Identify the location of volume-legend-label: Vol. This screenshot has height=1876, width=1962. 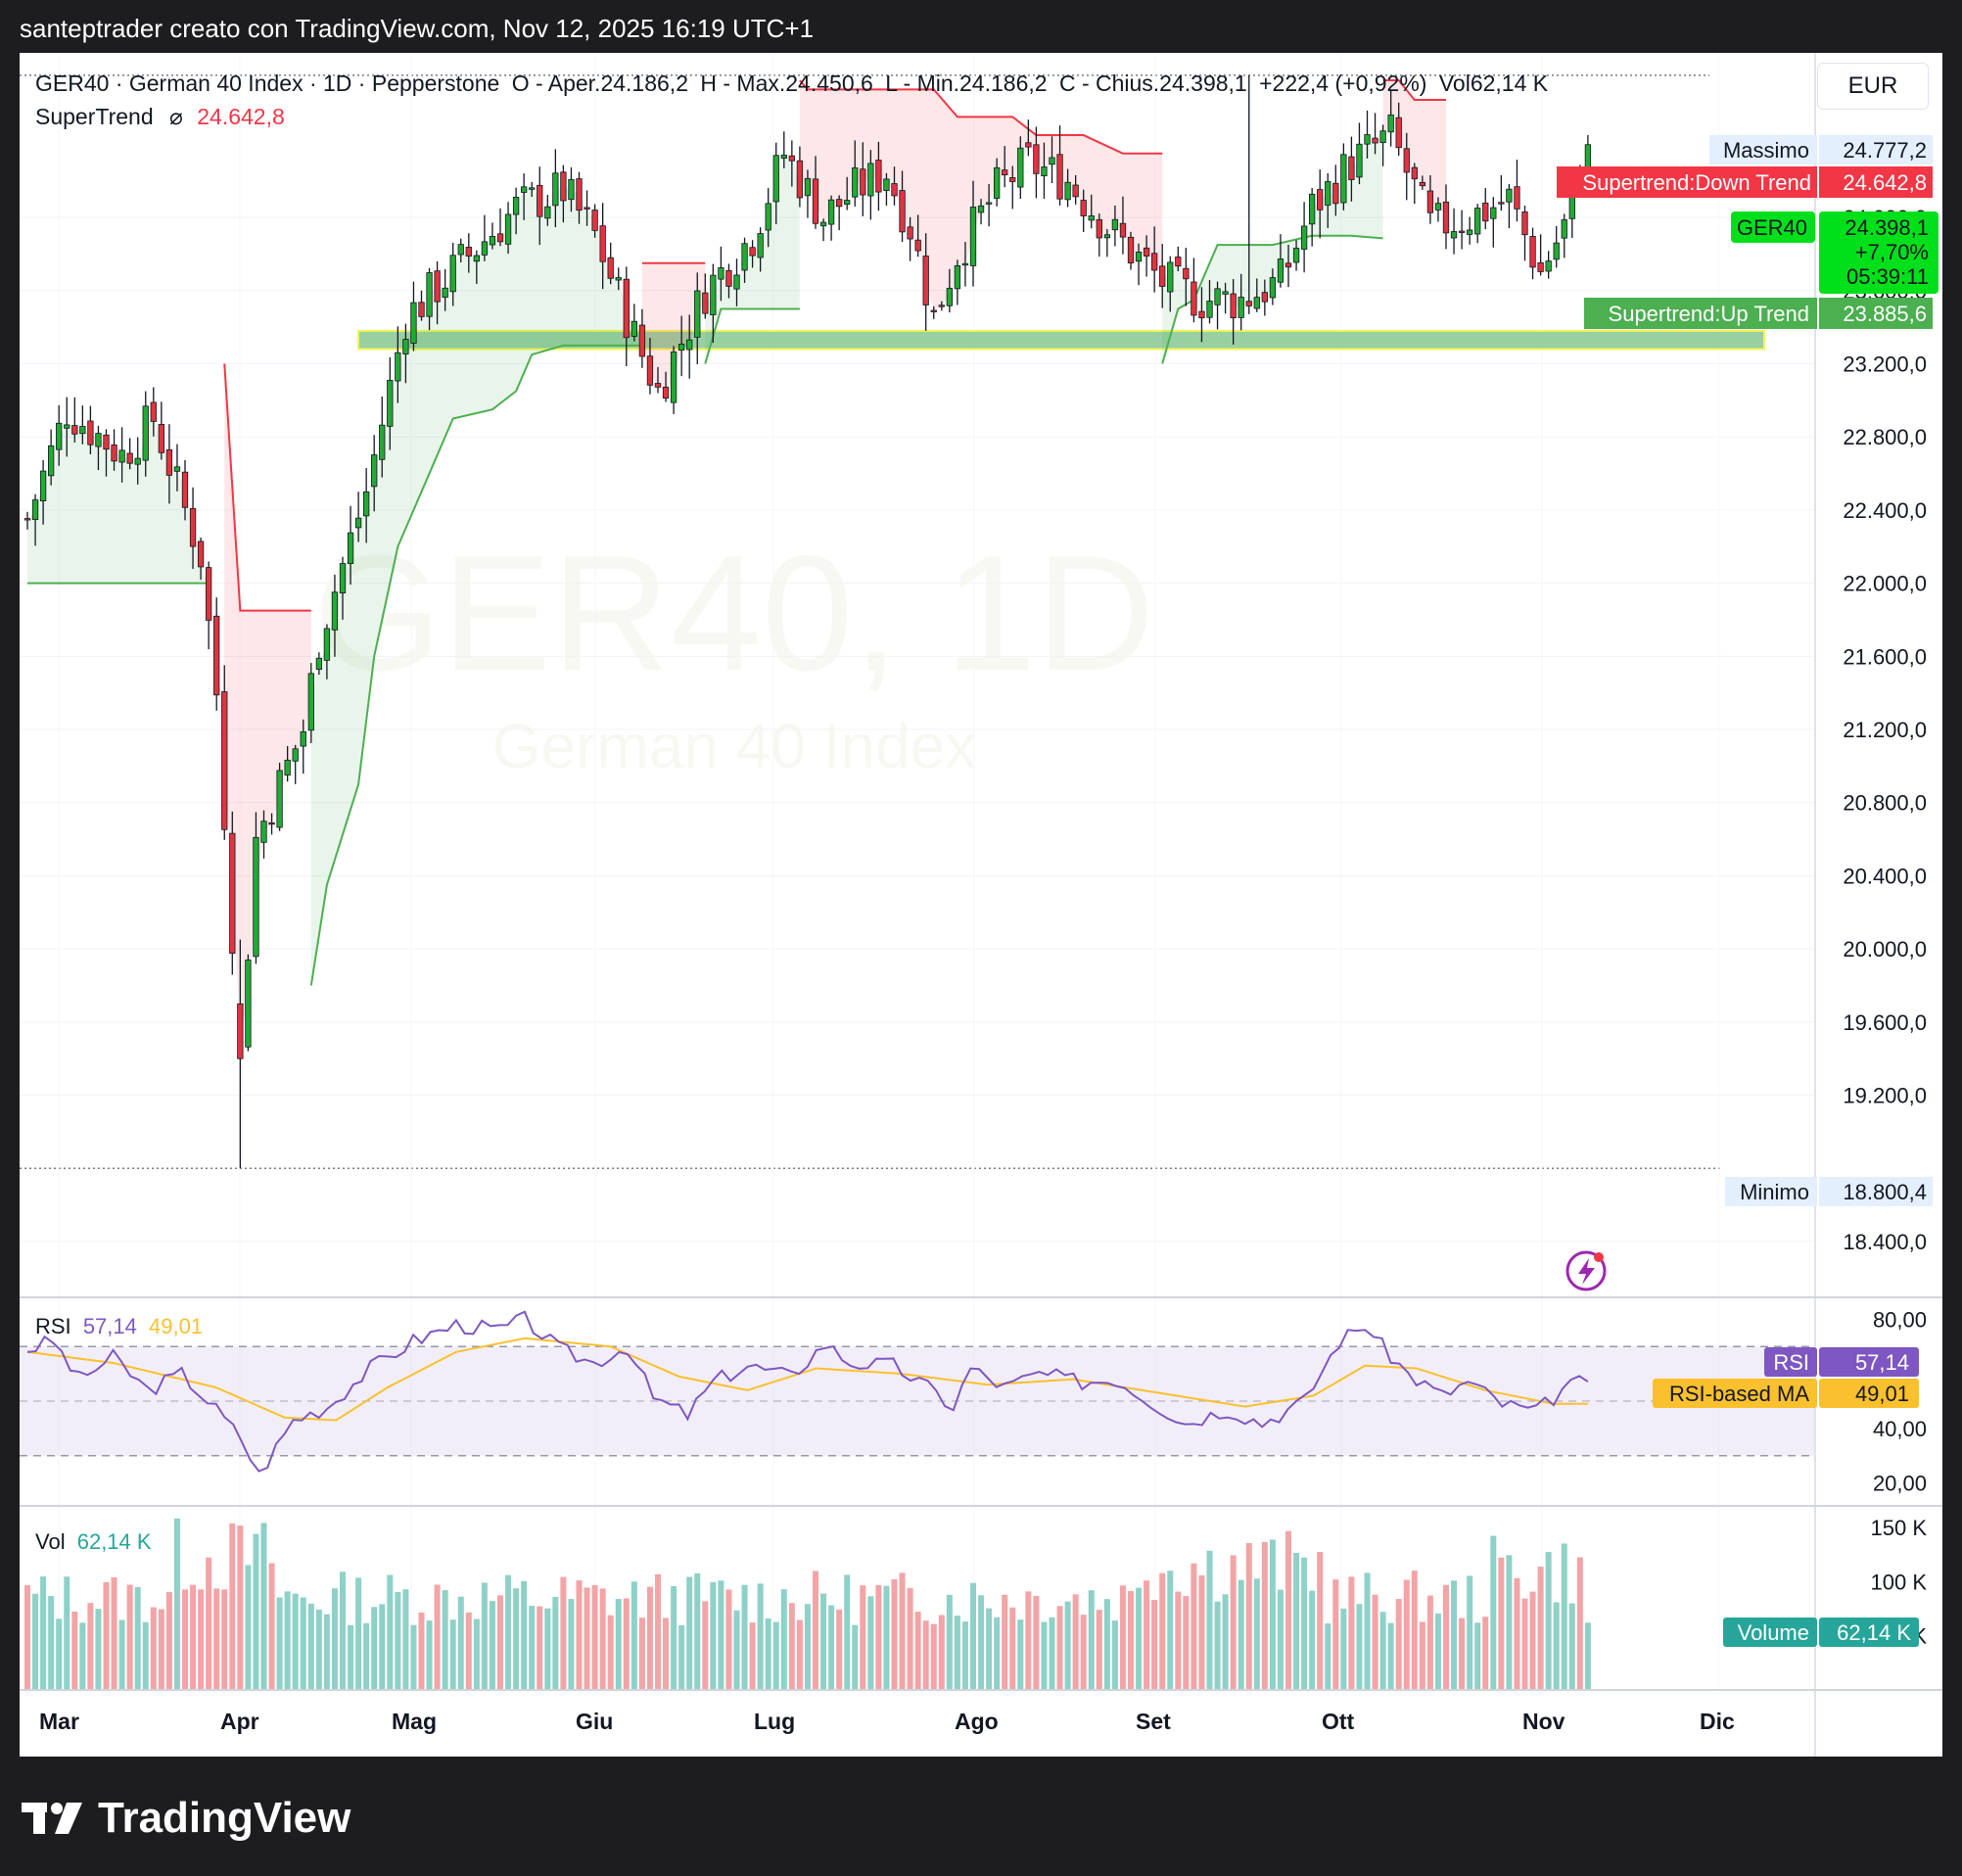
(50, 1541).